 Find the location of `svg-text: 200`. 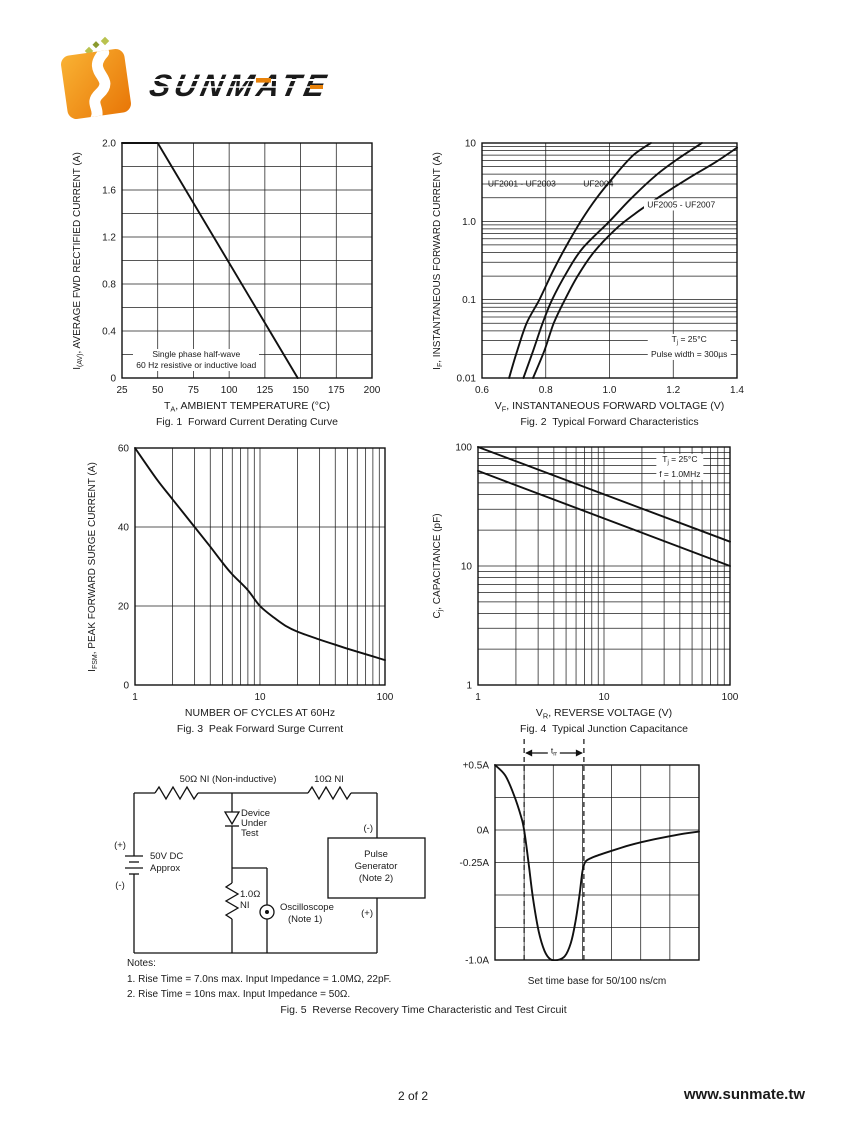

svg-text: 200 is located at coordinates (372, 390).